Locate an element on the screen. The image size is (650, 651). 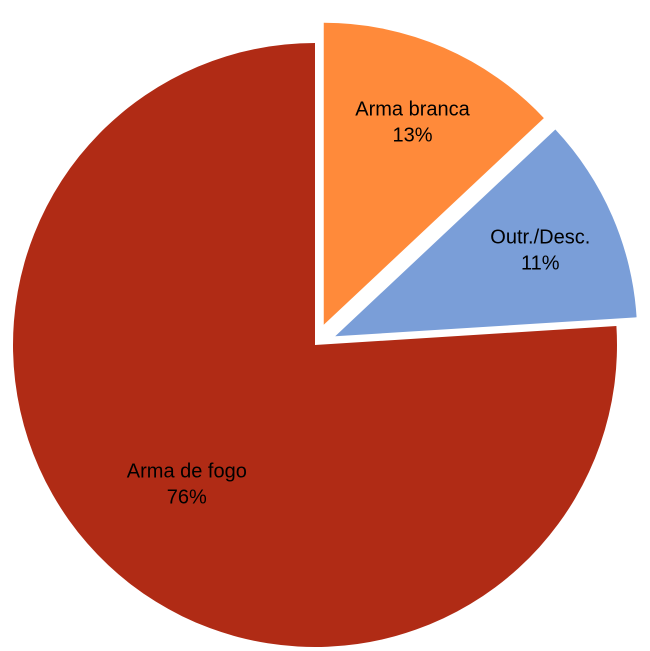
pie-label-value: 11% is located at coordinates (540, 264).